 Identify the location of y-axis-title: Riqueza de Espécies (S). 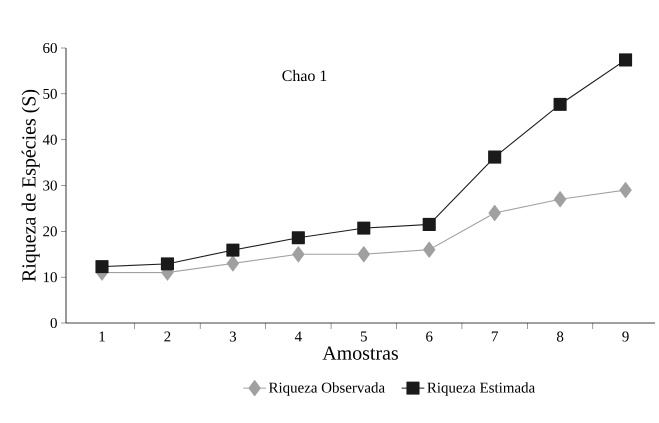
(31, 186).